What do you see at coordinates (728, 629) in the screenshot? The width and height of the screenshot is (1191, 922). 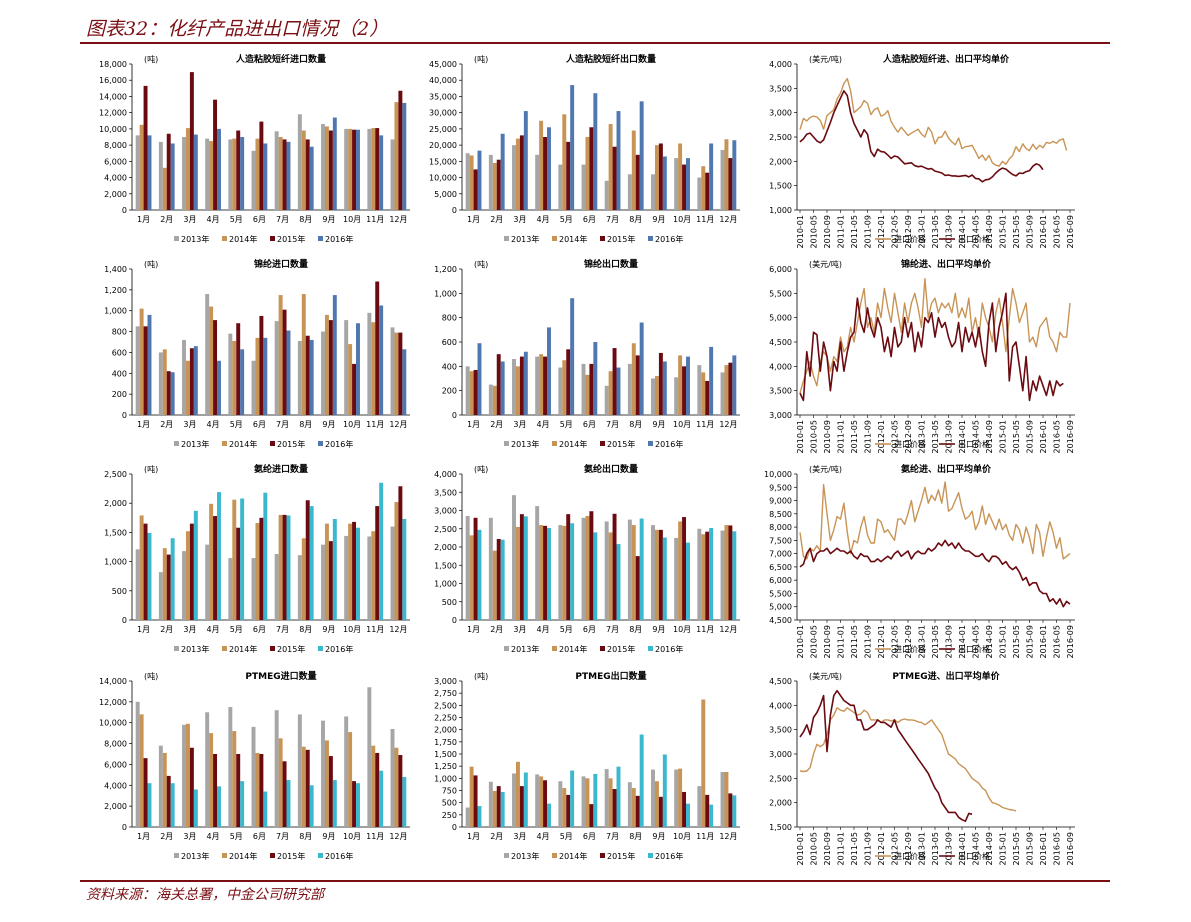 I see `x-tick-label: 12月` at bounding box center [728, 629].